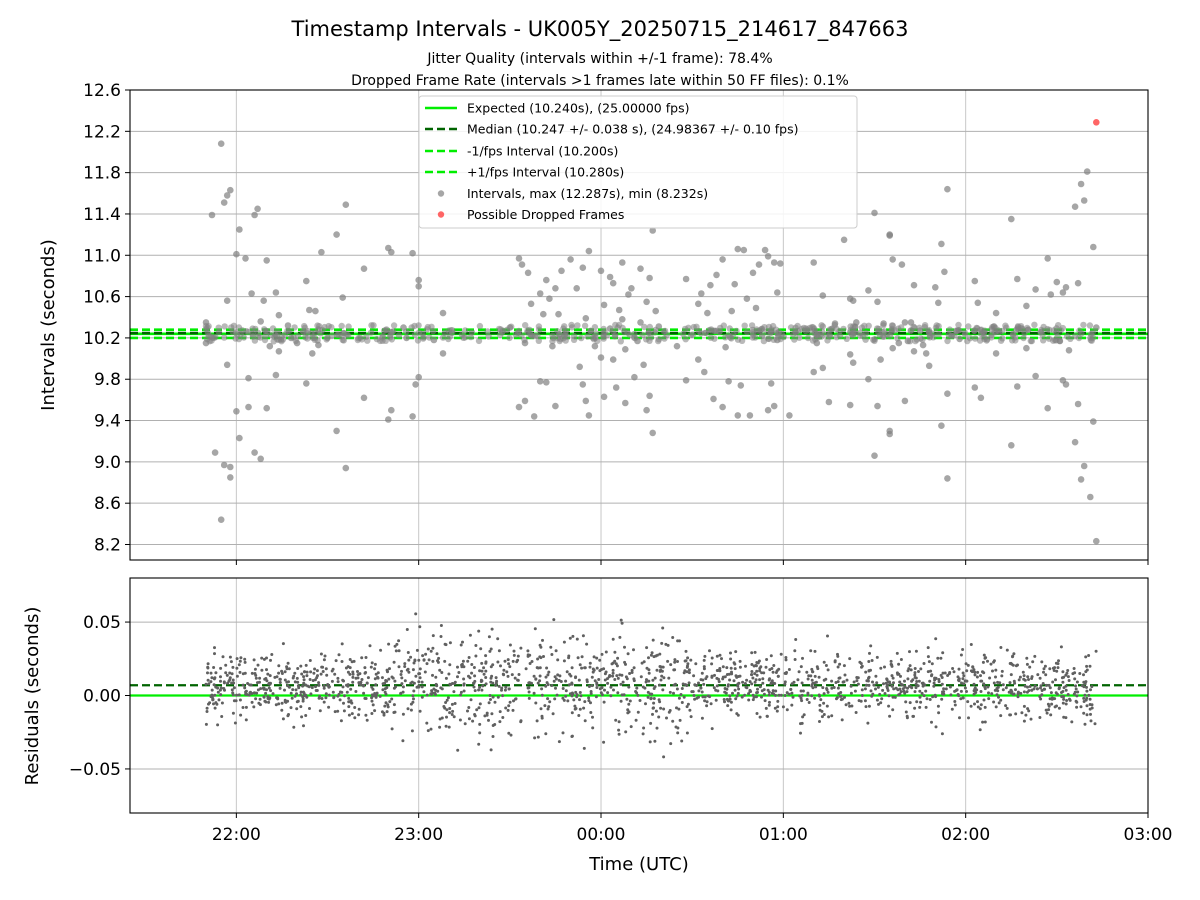 The width and height of the screenshot is (1200, 900). I want to click on intervals-y-tick-label: 11.8, so click(102, 174).